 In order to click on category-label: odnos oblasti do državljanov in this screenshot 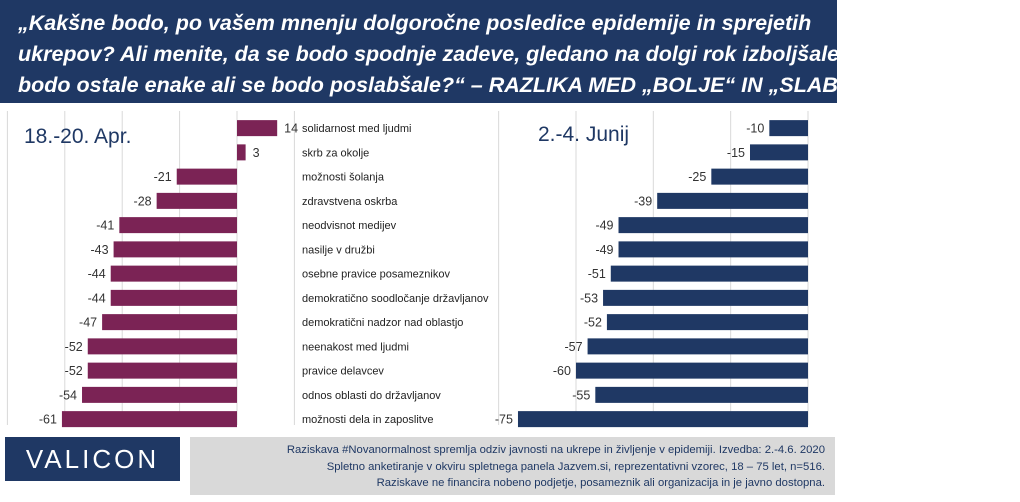, I will do `click(371, 396)`.